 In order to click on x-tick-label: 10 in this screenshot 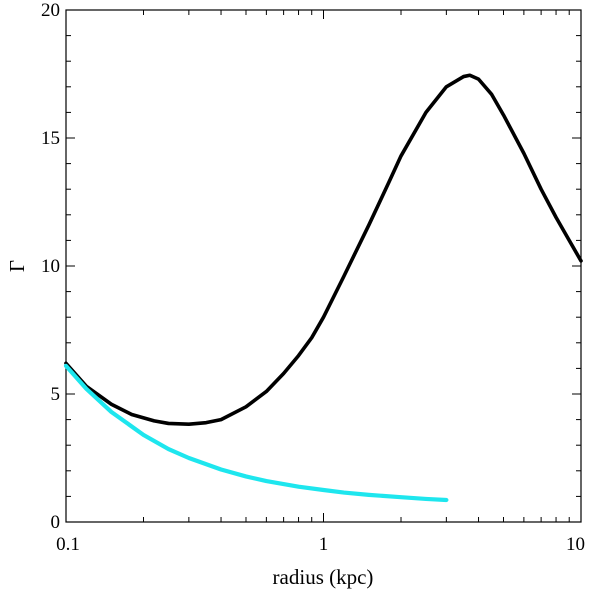, I will do `click(575, 544)`.